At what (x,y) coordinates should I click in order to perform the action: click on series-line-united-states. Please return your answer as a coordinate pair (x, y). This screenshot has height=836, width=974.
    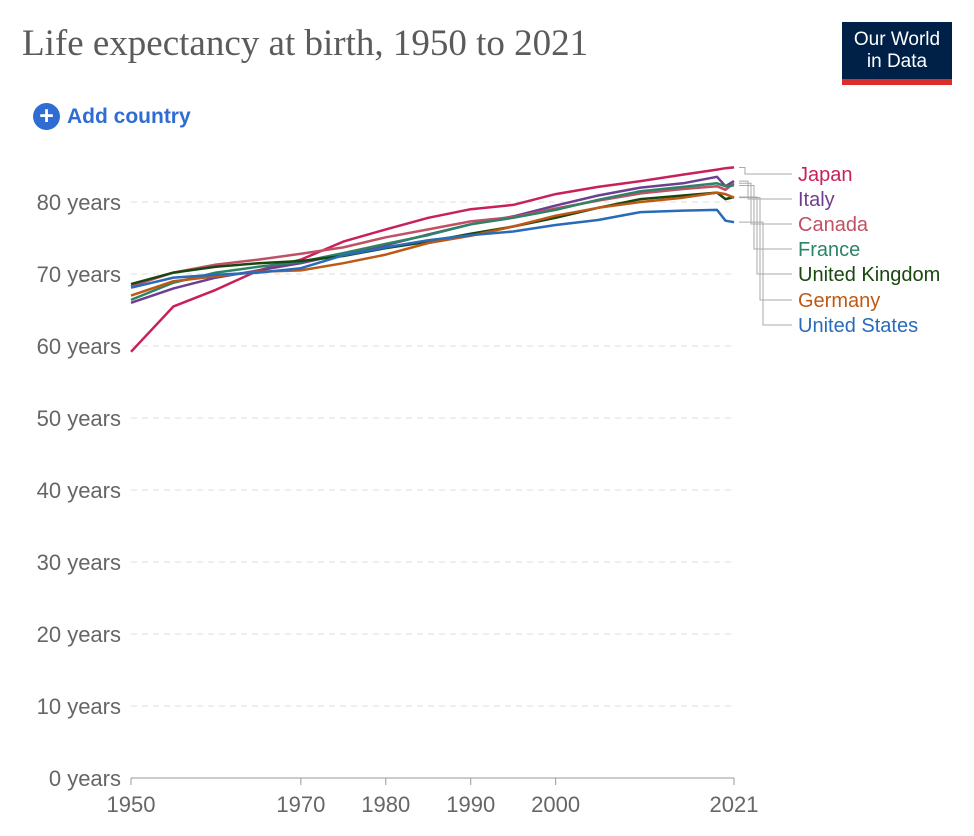
    Looking at the image, I should click on (432, 248).